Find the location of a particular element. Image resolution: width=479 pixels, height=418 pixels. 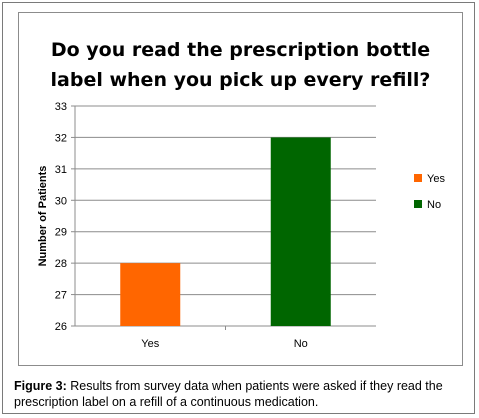

legend-swatch-yes is located at coordinates (418, 178).